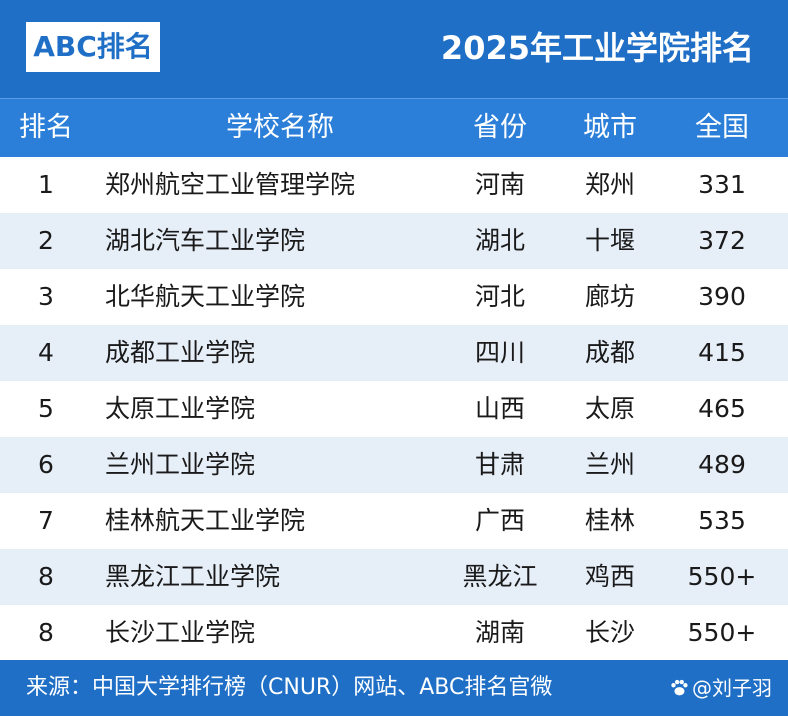  Describe the element at coordinates (394, 353) in the screenshot. I see `table-row: 4 成都工业学院 四川 成都 415` at that location.